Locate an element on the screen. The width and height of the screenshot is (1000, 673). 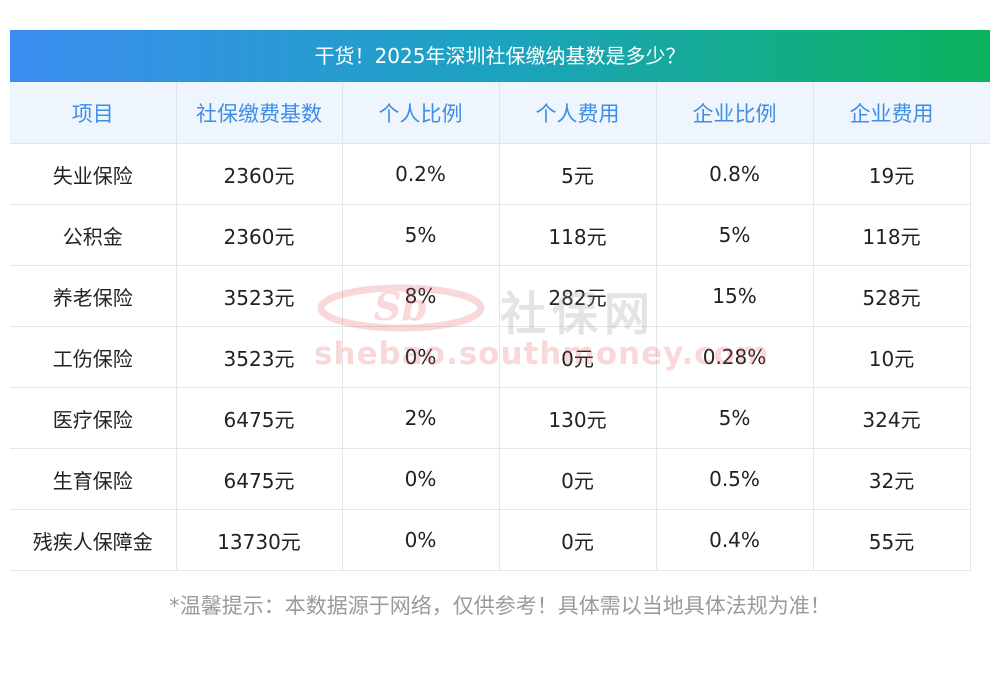
header-personal-rate: 个人比例 is located at coordinates (421, 113).